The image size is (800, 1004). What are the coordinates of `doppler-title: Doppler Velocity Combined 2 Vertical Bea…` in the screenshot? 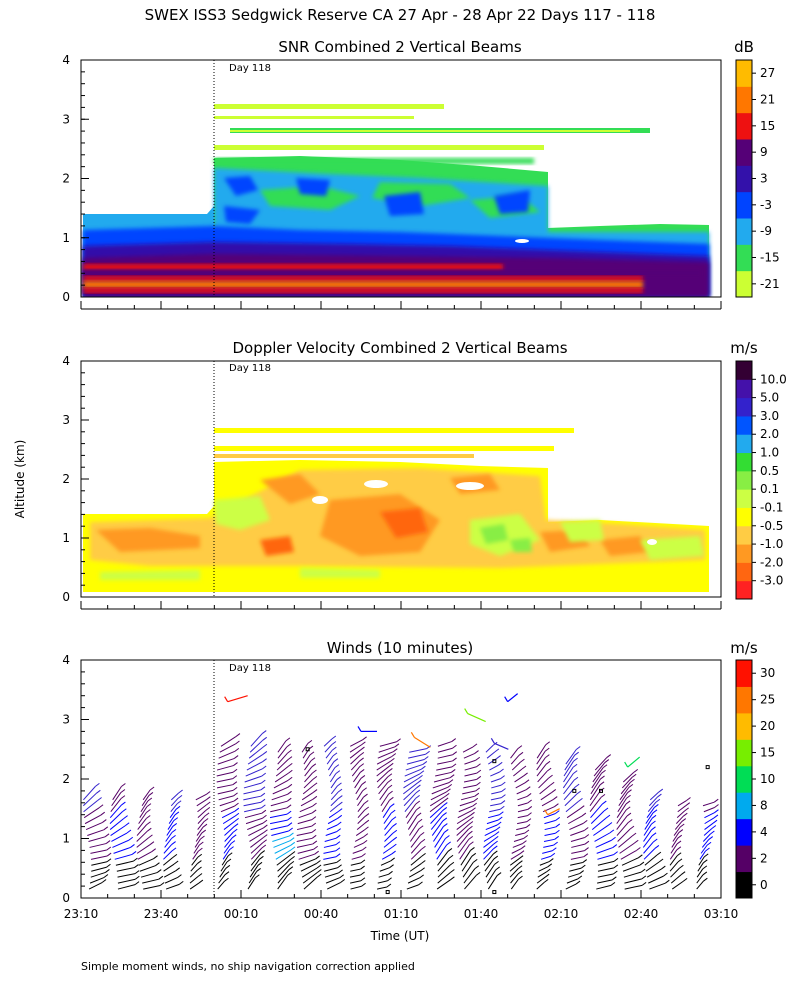 It's located at (399, 348).